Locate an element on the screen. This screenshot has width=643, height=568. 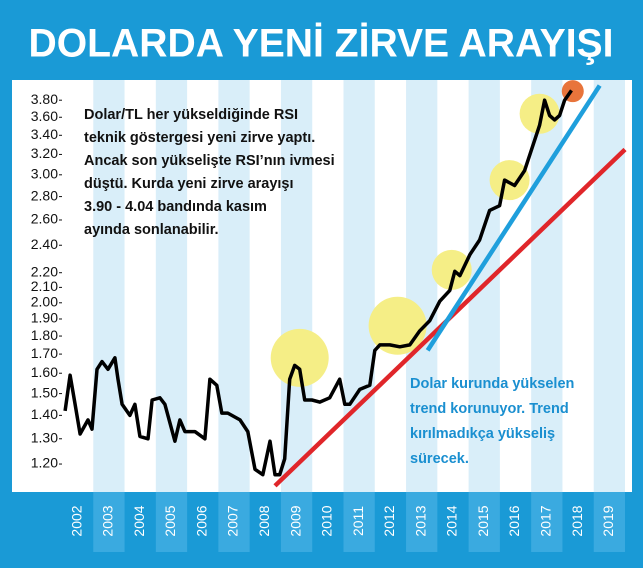
annotation-line: ayında sonlanabilir. is located at coordinates (151, 230).